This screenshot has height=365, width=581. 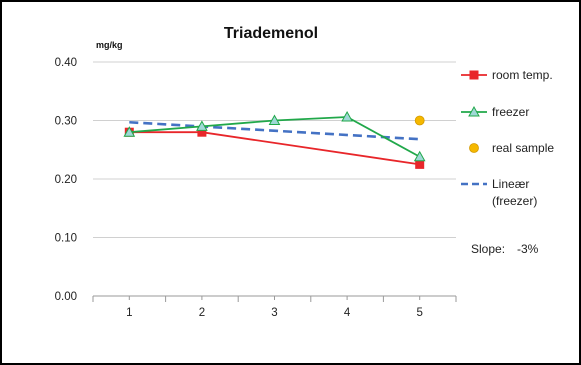 I want to click on y-tick-label: 0.10, so click(x=66, y=239).